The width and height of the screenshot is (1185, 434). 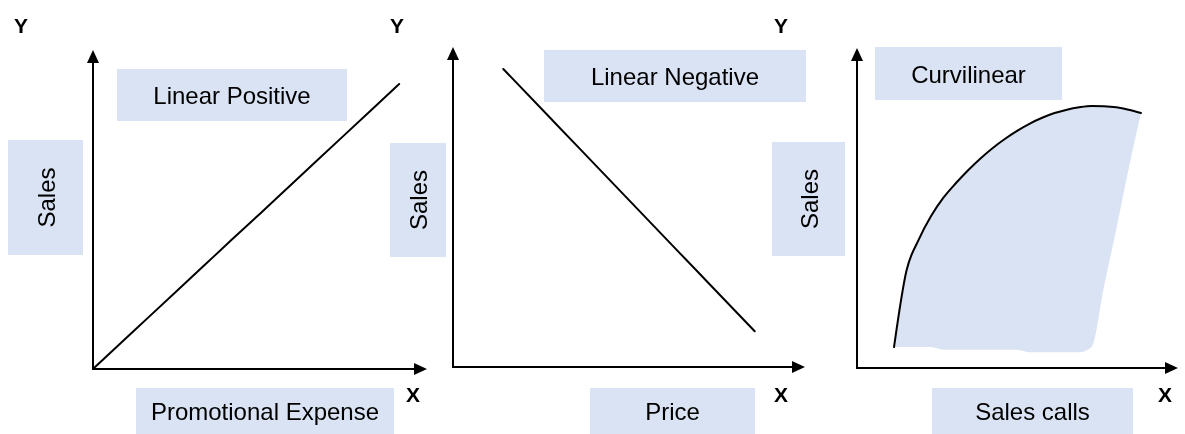 What do you see at coordinates (1032, 411) in the screenshot?
I see `x-axis-title: Sales calls` at bounding box center [1032, 411].